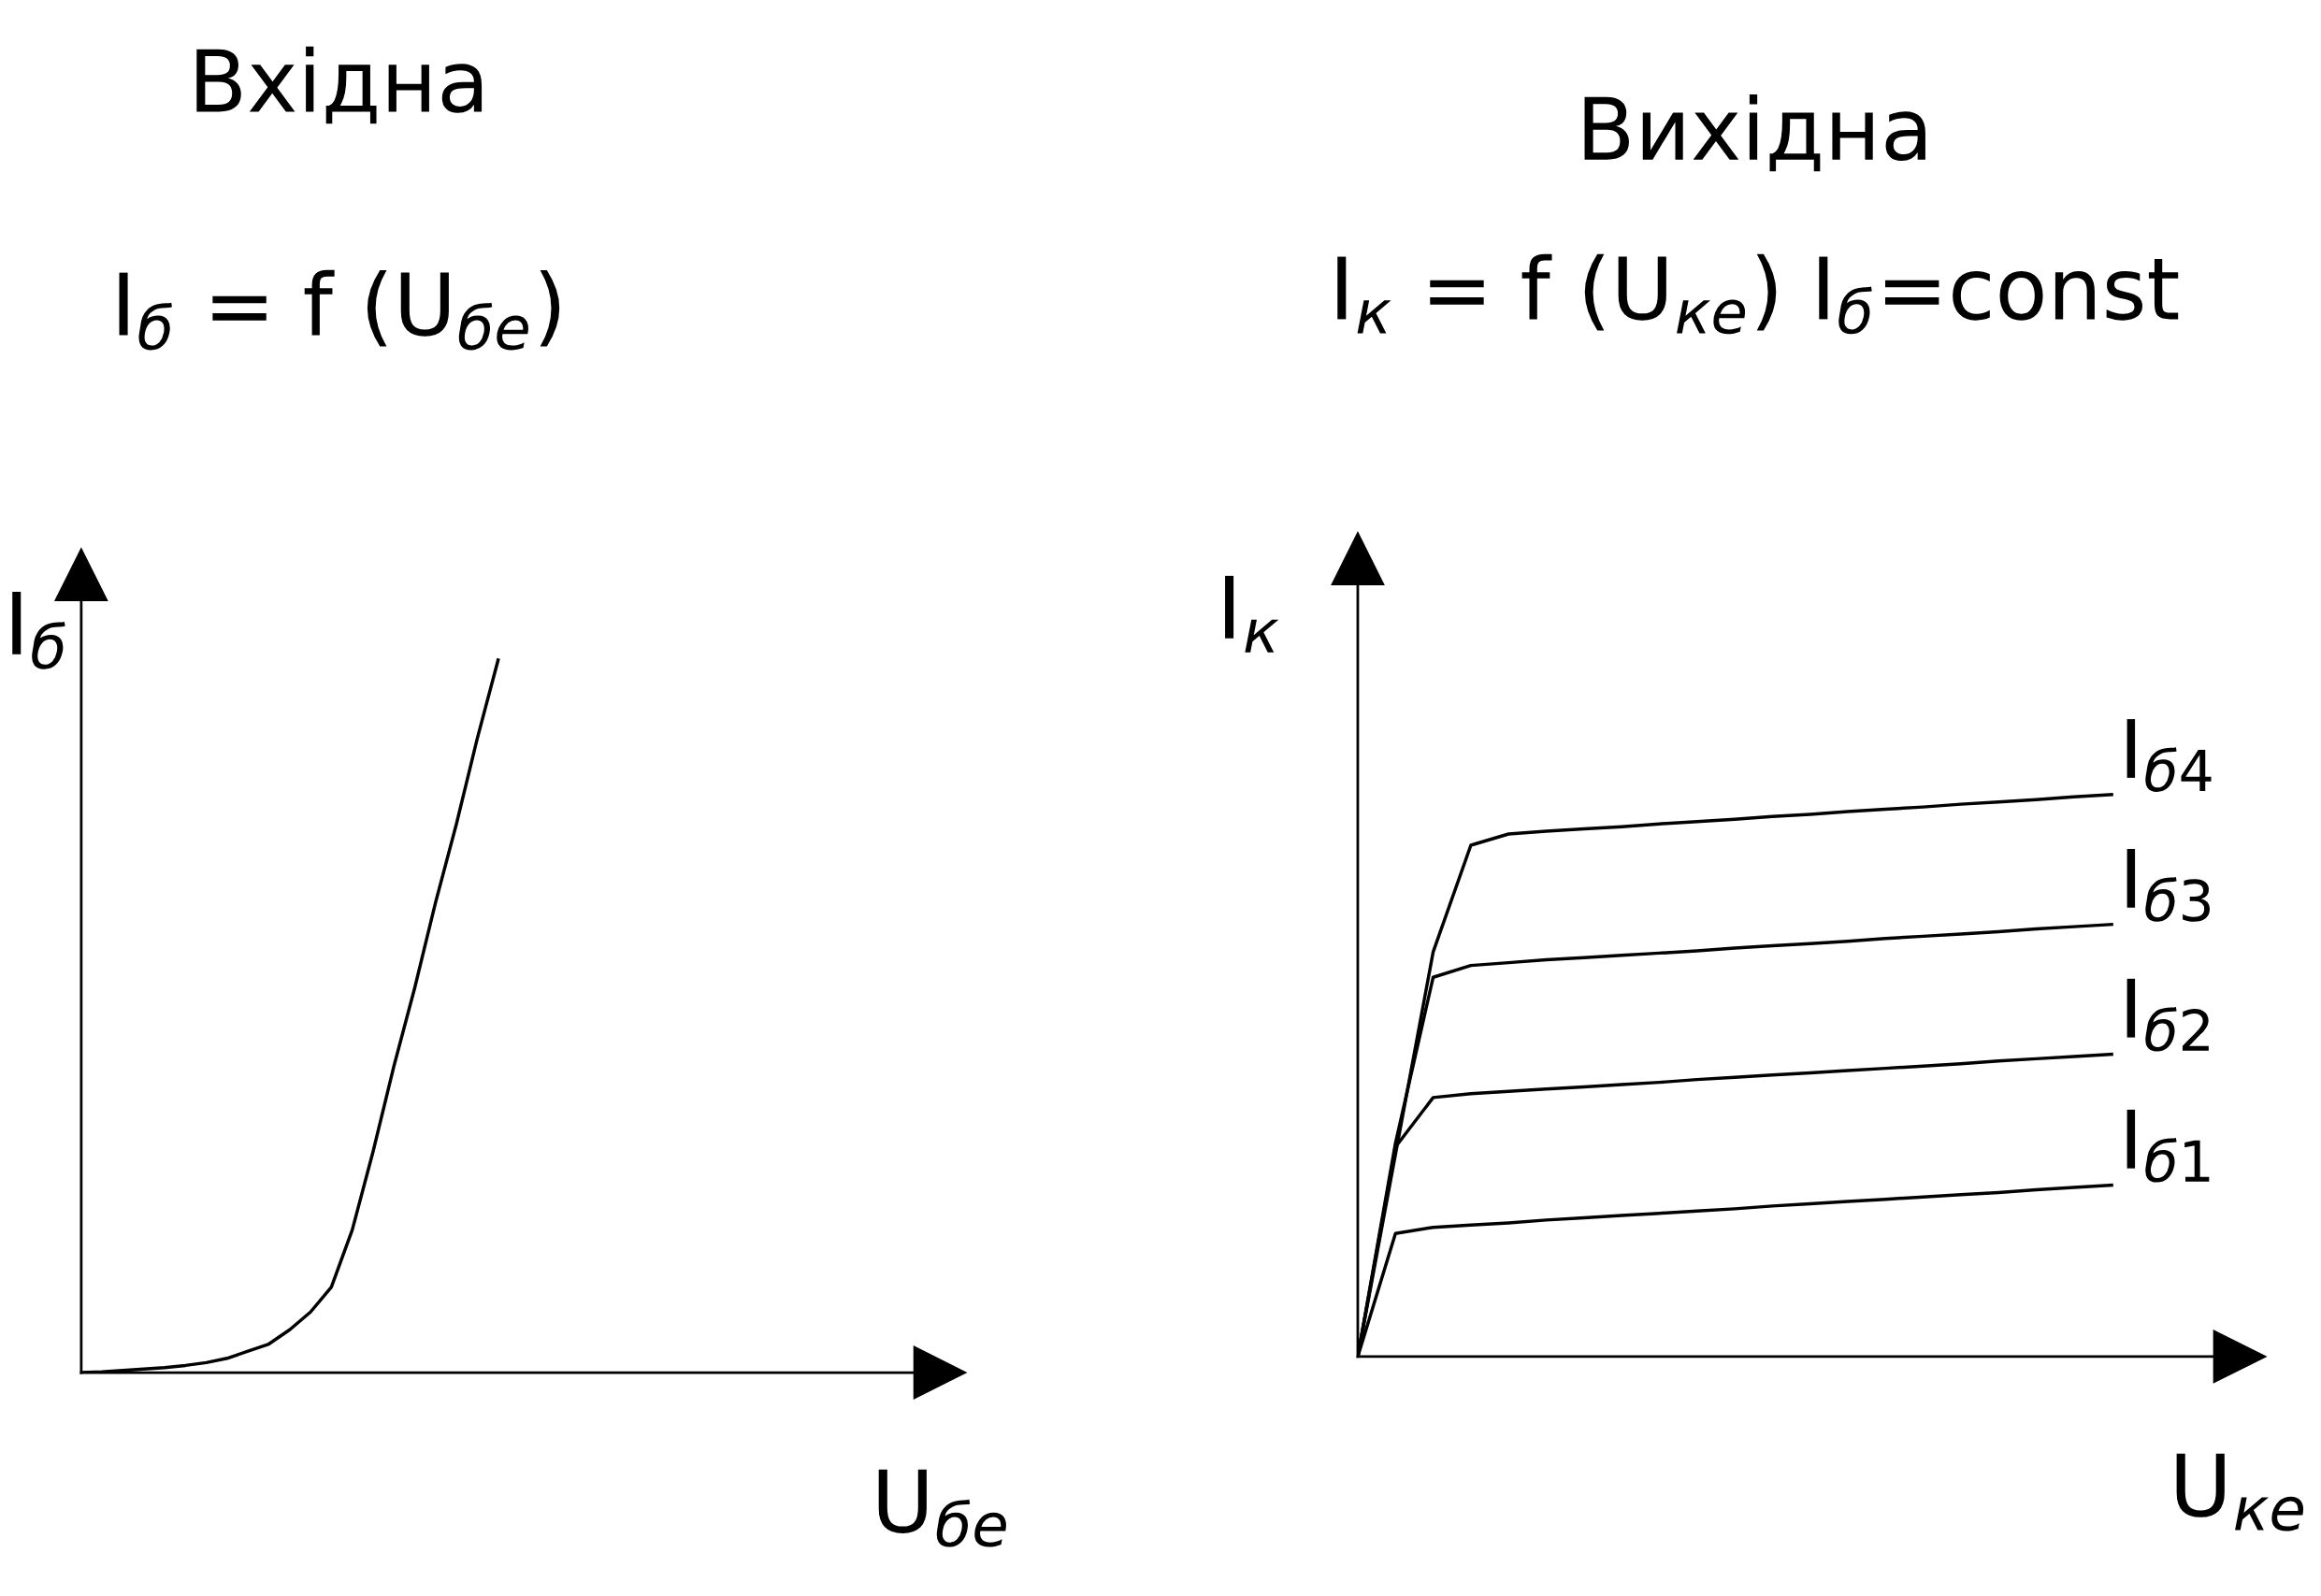 This screenshot has height=1596, width=2321. Describe the element at coordinates (942, 1508) in the screenshot. I see `x-axis-title: U$_{бе}$` at that location.